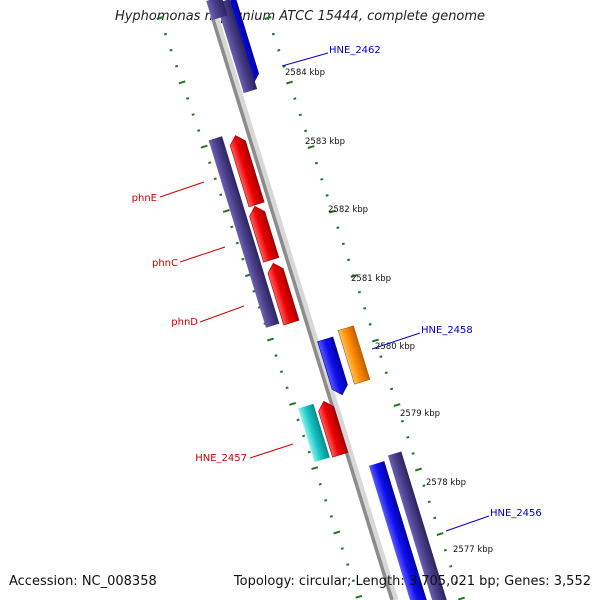  What do you see at coordinates (516, 513) in the screenshot?
I see `gene-label-hne-2456: HNE_2456` at bounding box center [516, 513].